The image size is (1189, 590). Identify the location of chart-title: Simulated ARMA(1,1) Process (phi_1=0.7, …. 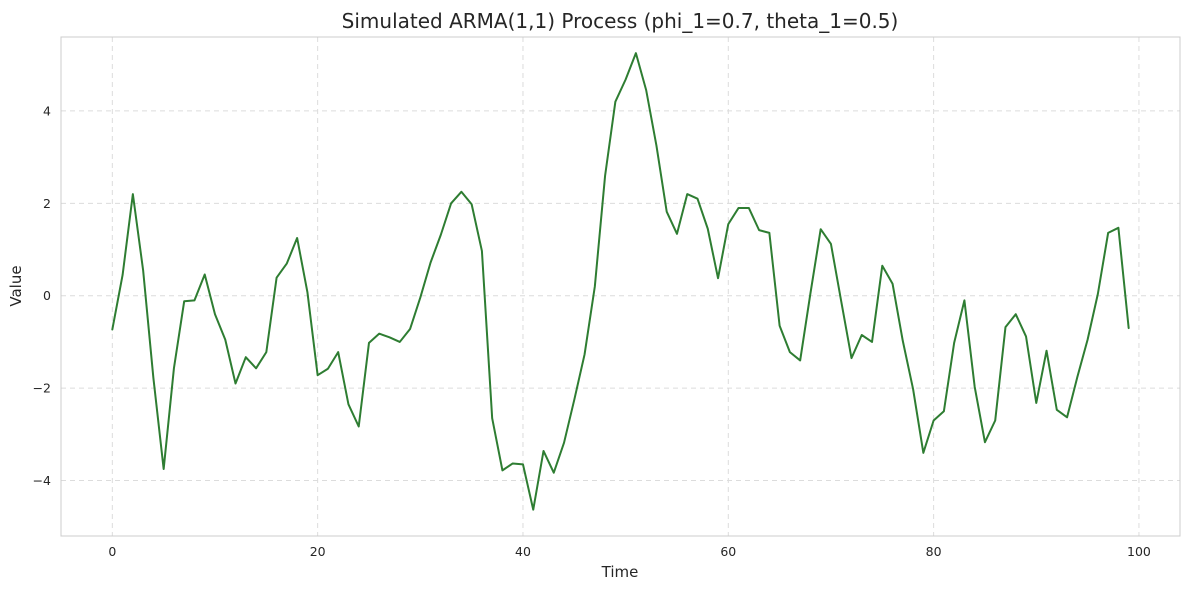
(620, 21).